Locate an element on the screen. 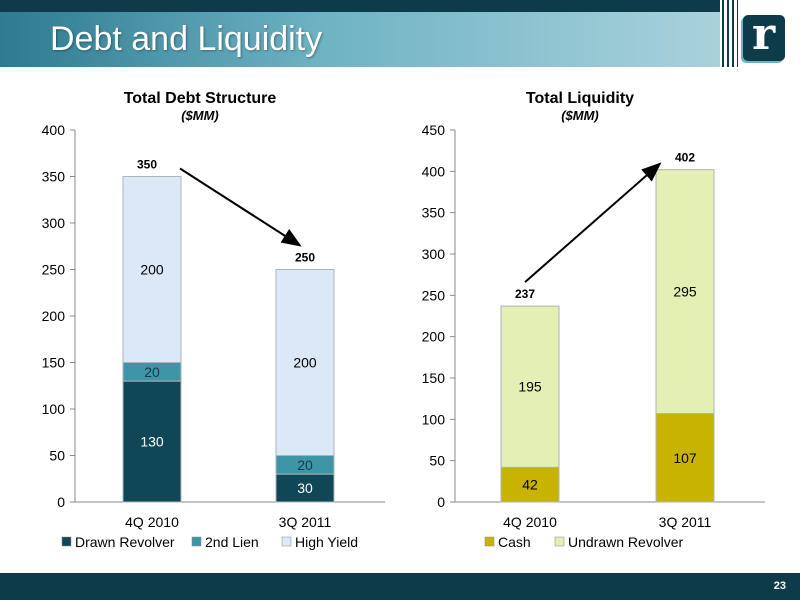  chart1-subtitle: ($MM) is located at coordinates (200, 115).